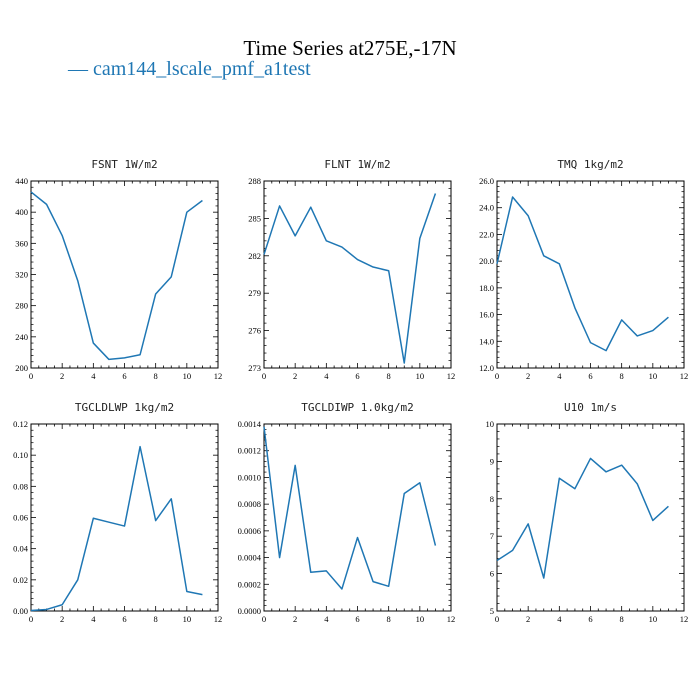 This screenshot has height=700, width=700. I want to click on y-tick-label: 12.0, so click(486, 368).